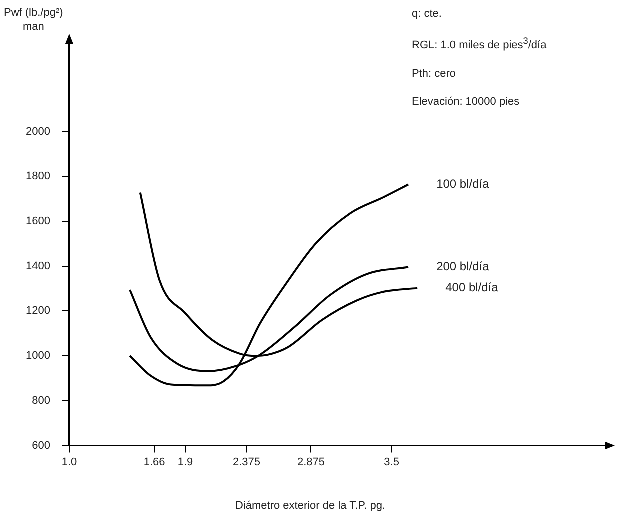 This screenshot has height=524, width=621. Describe the element at coordinates (41, 446) in the screenshot. I see `y-tick-label: 600` at that location.